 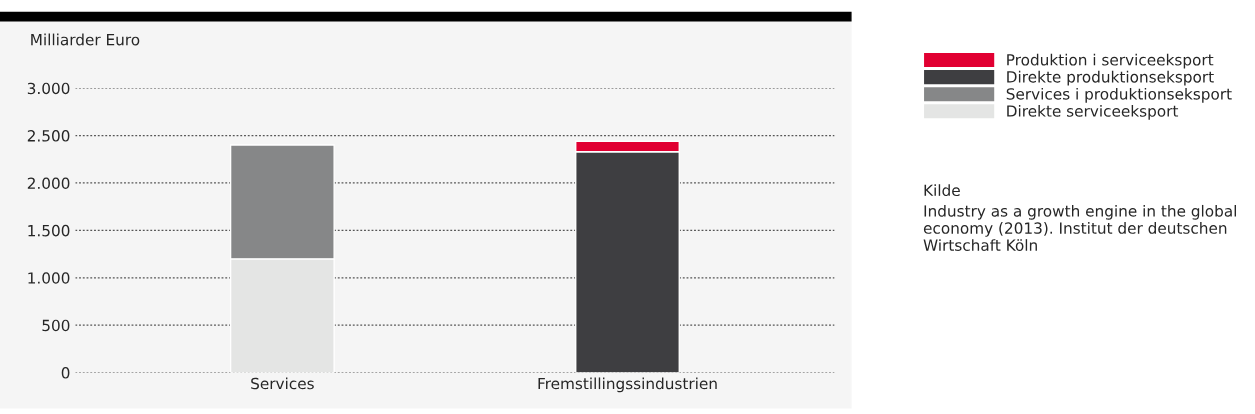 I want to click on legend-label: Direkte produktionseksport, so click(x=1110, y=78).